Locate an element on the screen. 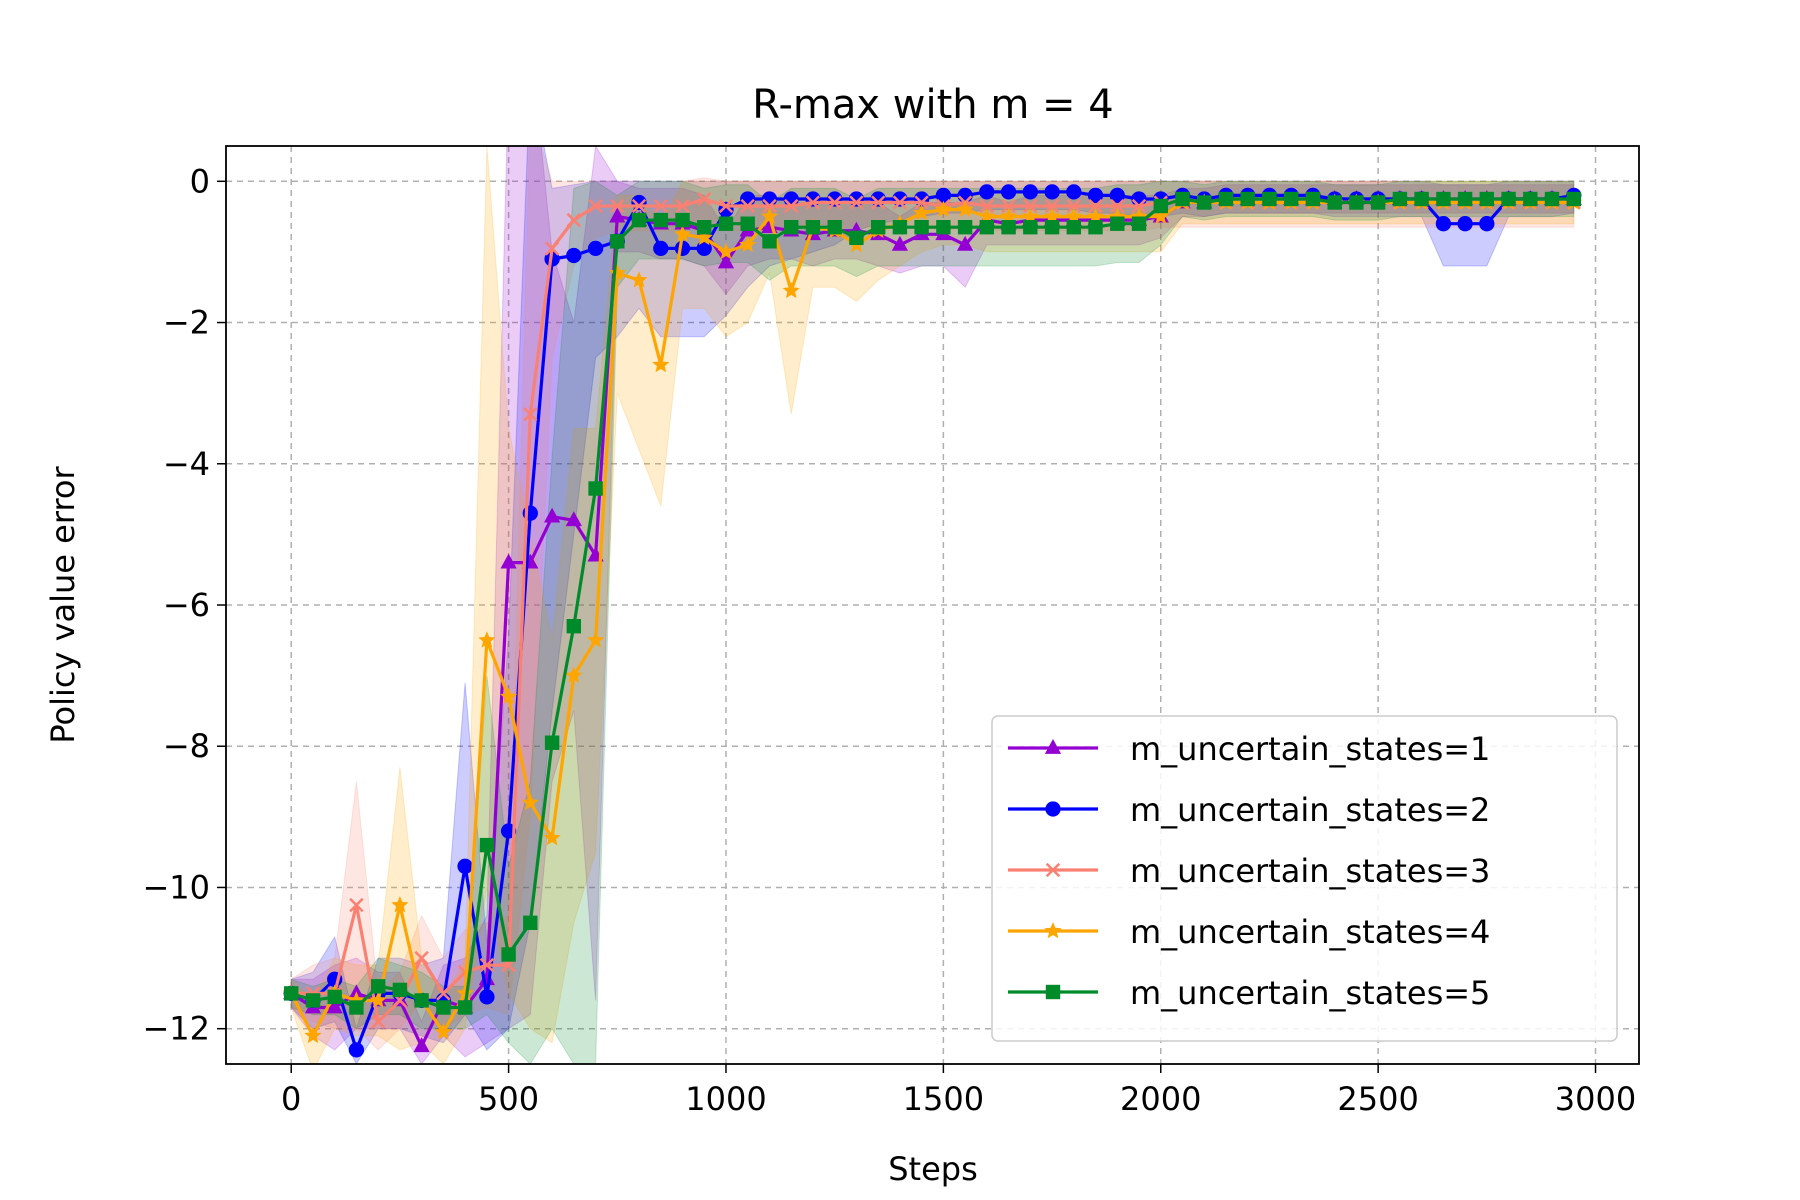  y-axis-ticks: 0 −2 −4 −6 −8 −10 −12 is located at coordinates (184, 605).